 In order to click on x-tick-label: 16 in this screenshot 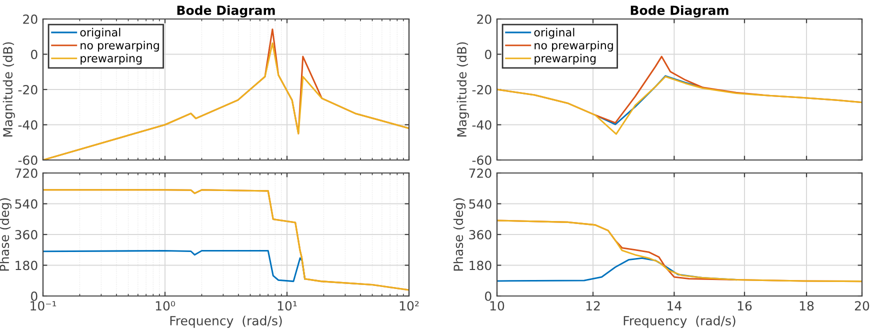, I will do `click(745, 306)`.